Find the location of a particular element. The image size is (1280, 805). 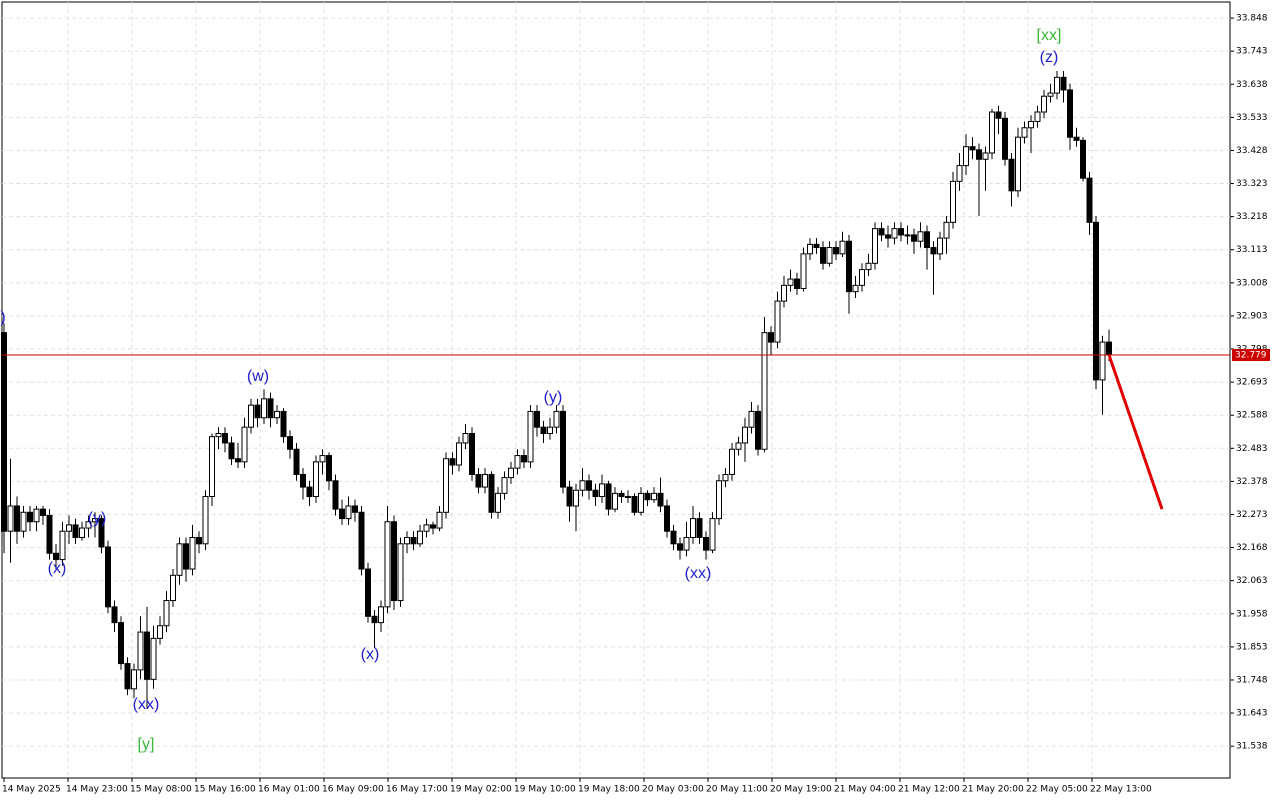

x-tick-label: 14 May 23:00 is located at coordinates (97, 790).